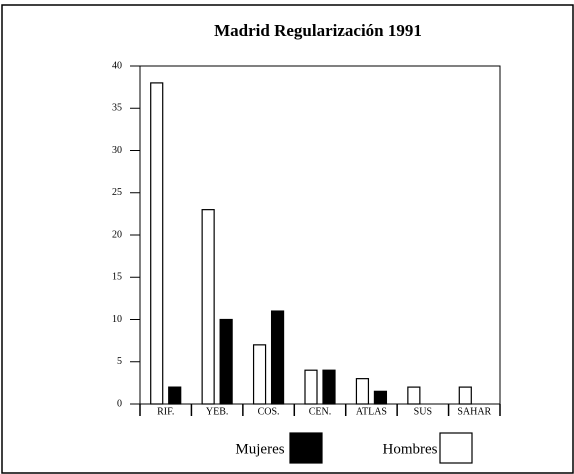 Image resolution: width=574 pixels, height=474 pixels. What do you see at coordinates (117, 192) in the screenshot?
I see `y-tick-label: 25` at bounding box center [117, 192].